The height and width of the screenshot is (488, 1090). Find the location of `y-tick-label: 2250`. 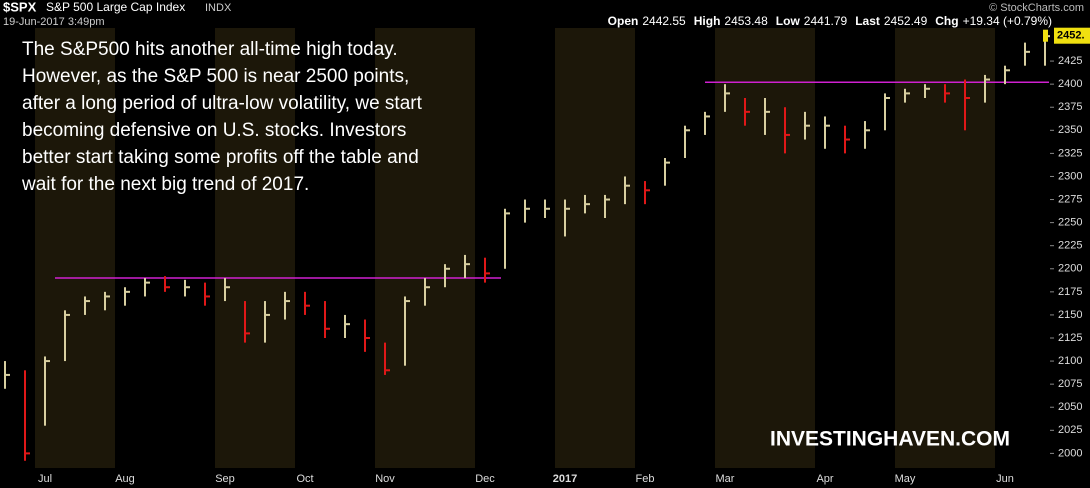

y-tick-label: 2250 is located at coordinates (1070, 223).